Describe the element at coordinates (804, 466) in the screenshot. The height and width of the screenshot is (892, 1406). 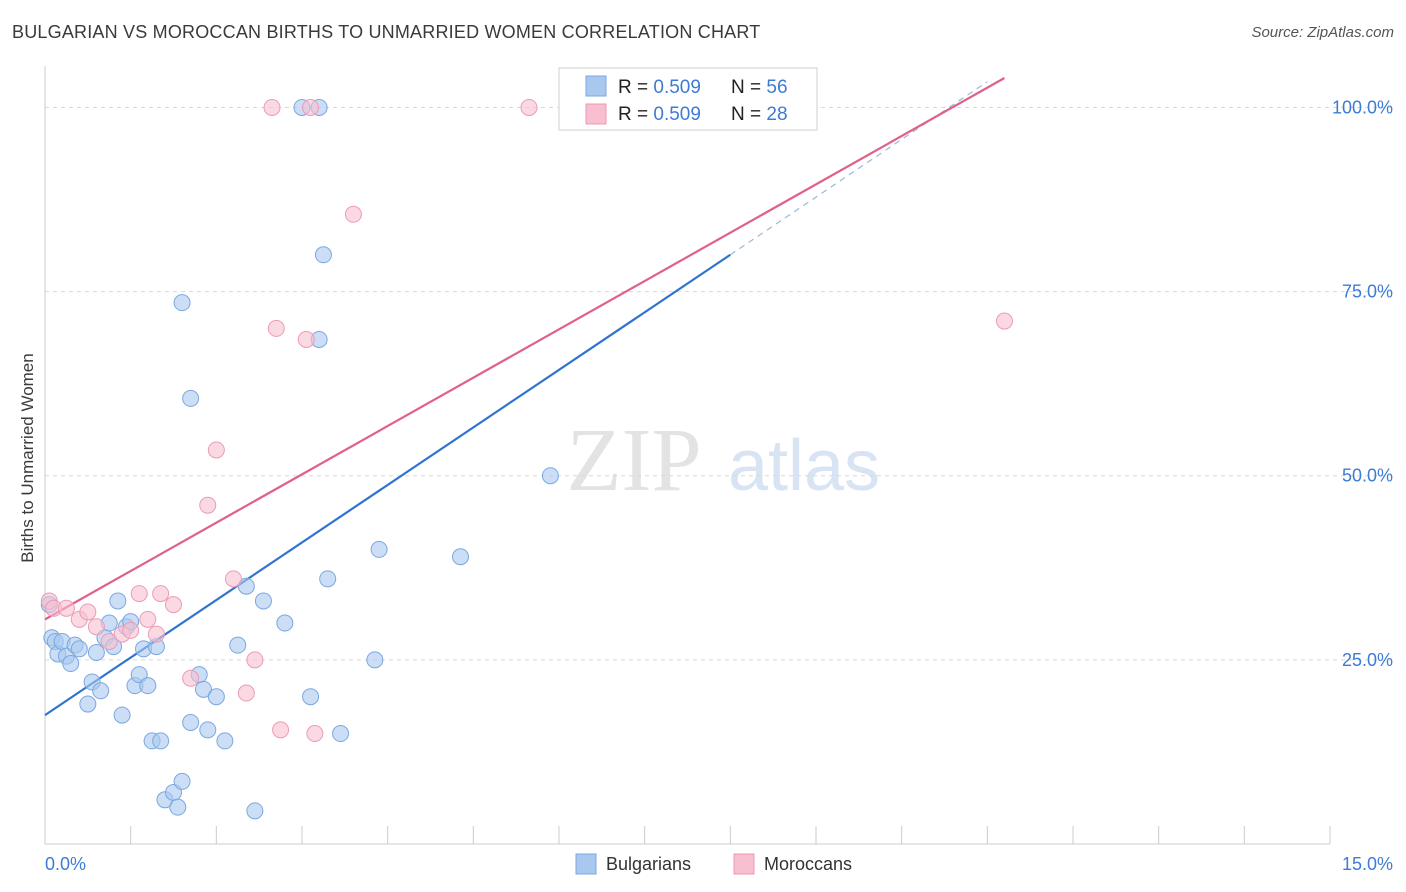
I see `watermark-atlas: atlas` at that location.